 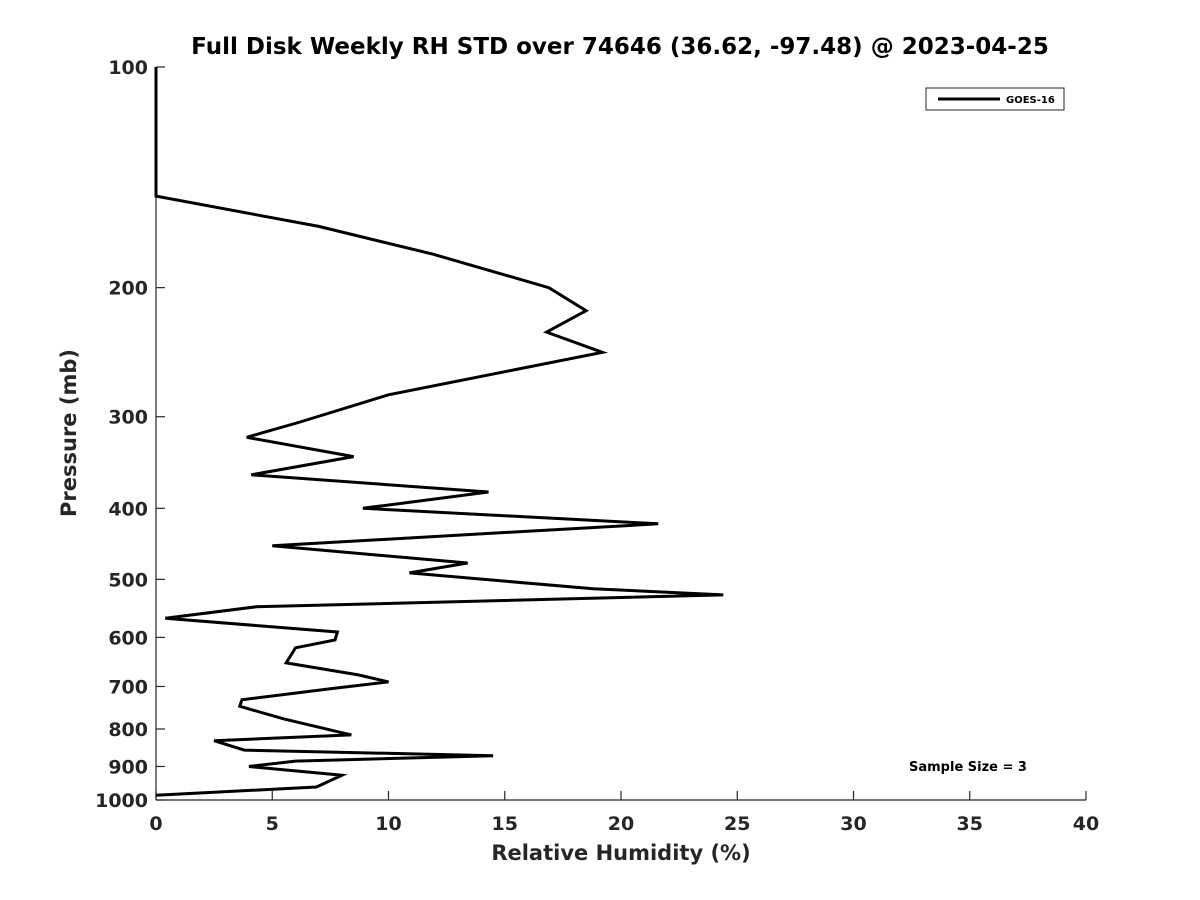 I want to click on y-tick-label: 900, so click(x=128, y=767).